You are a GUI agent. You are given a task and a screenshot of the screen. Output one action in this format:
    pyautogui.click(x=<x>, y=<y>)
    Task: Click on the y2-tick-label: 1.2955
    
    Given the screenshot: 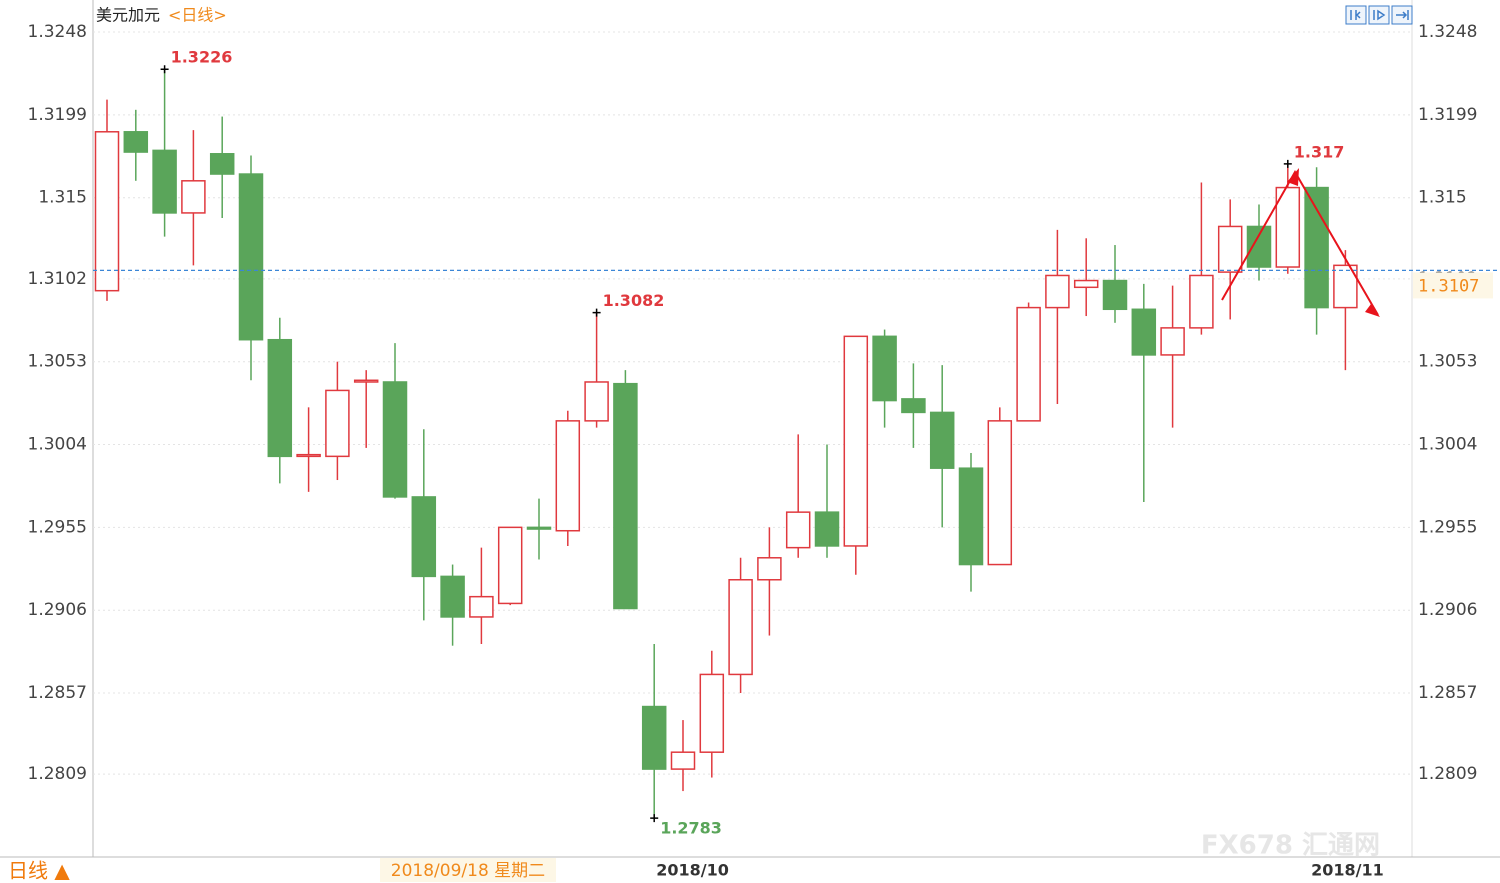 What is the action you would take?
    pyautogui.click(x=1447, y=527)
    